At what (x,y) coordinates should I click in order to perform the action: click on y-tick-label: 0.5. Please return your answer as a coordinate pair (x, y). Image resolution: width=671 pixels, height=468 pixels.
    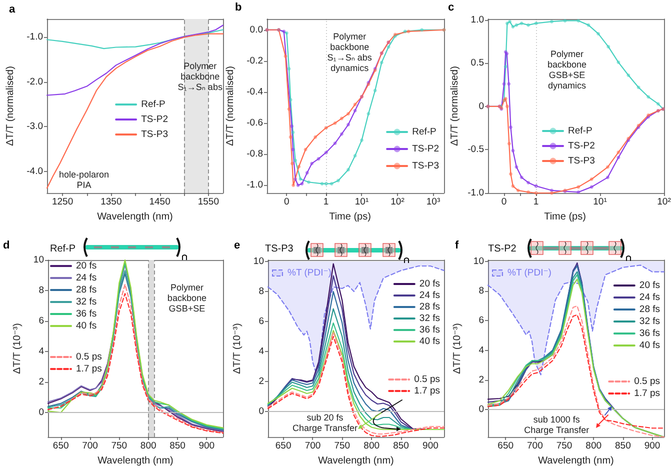
    Looking at the image, I should click on (477, 63).